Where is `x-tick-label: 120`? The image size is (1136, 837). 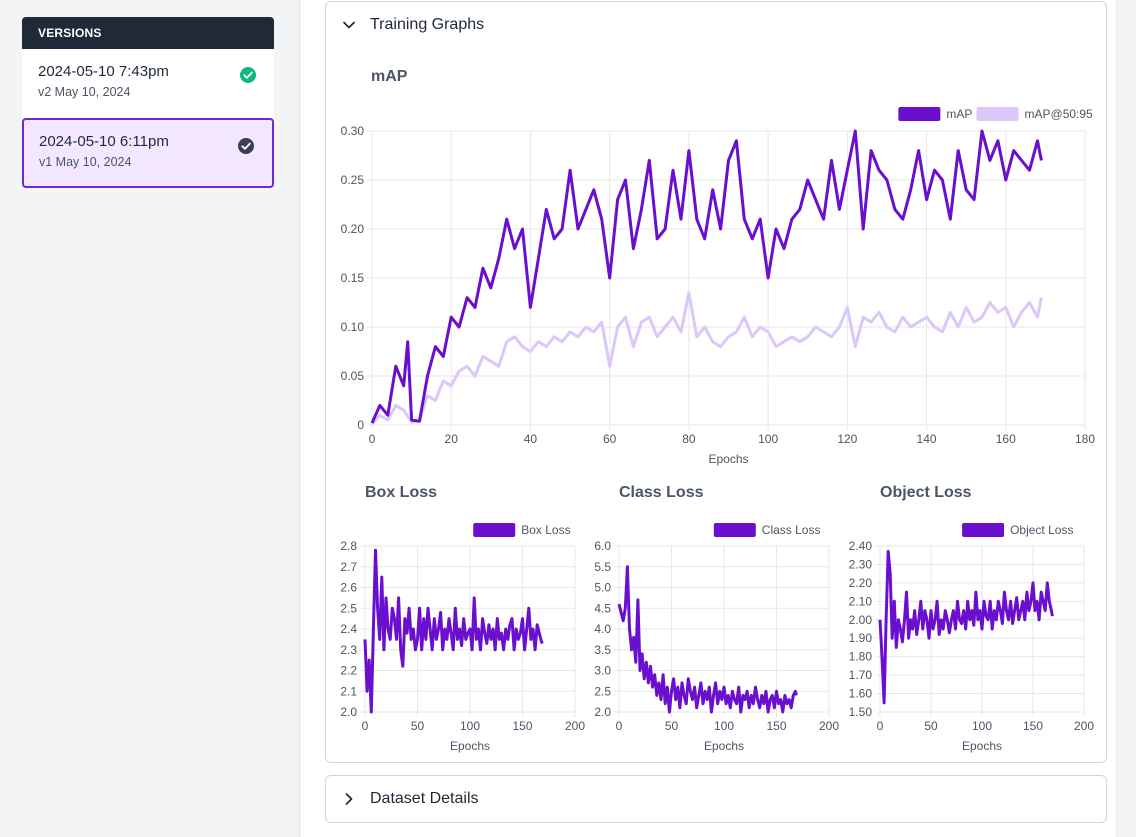
x-tick-label: 120 is located at coordinates (847, 439).